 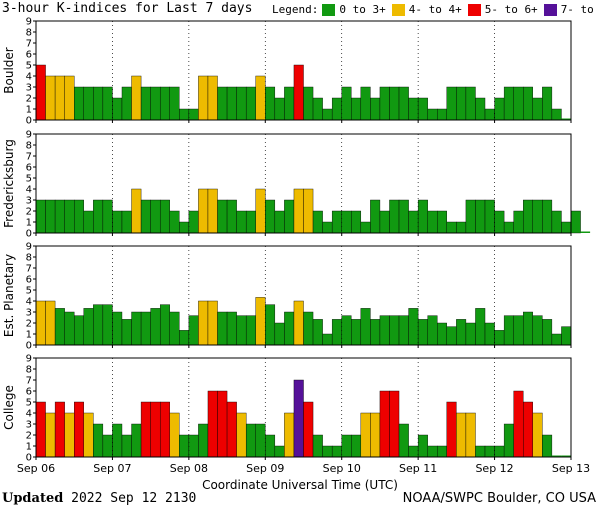 I want to click on x-tick-label: Sep 11, so click(x=418, y=468).